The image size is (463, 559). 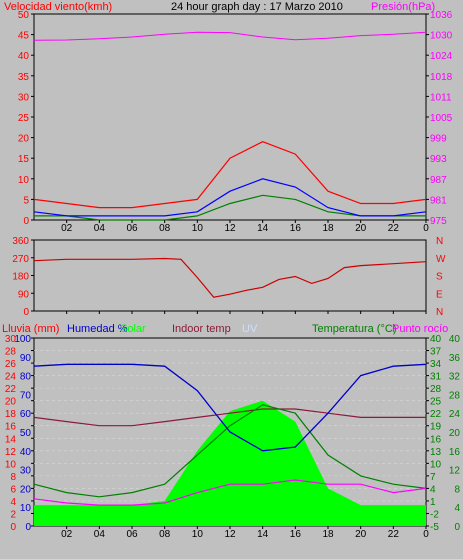 What do you see at coordinates (26, 312) in the screenshot?
I see `direction-y-tick-label: 0` at bounding box center [26, 312].